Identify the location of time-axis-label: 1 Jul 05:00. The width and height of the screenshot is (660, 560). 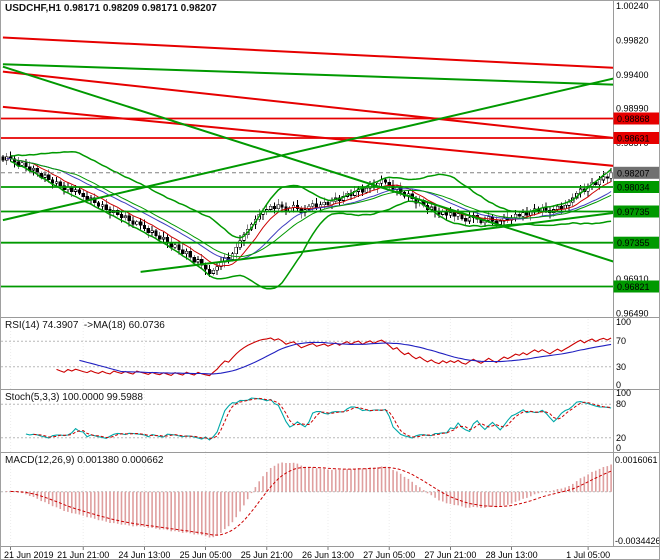
(588, 555).